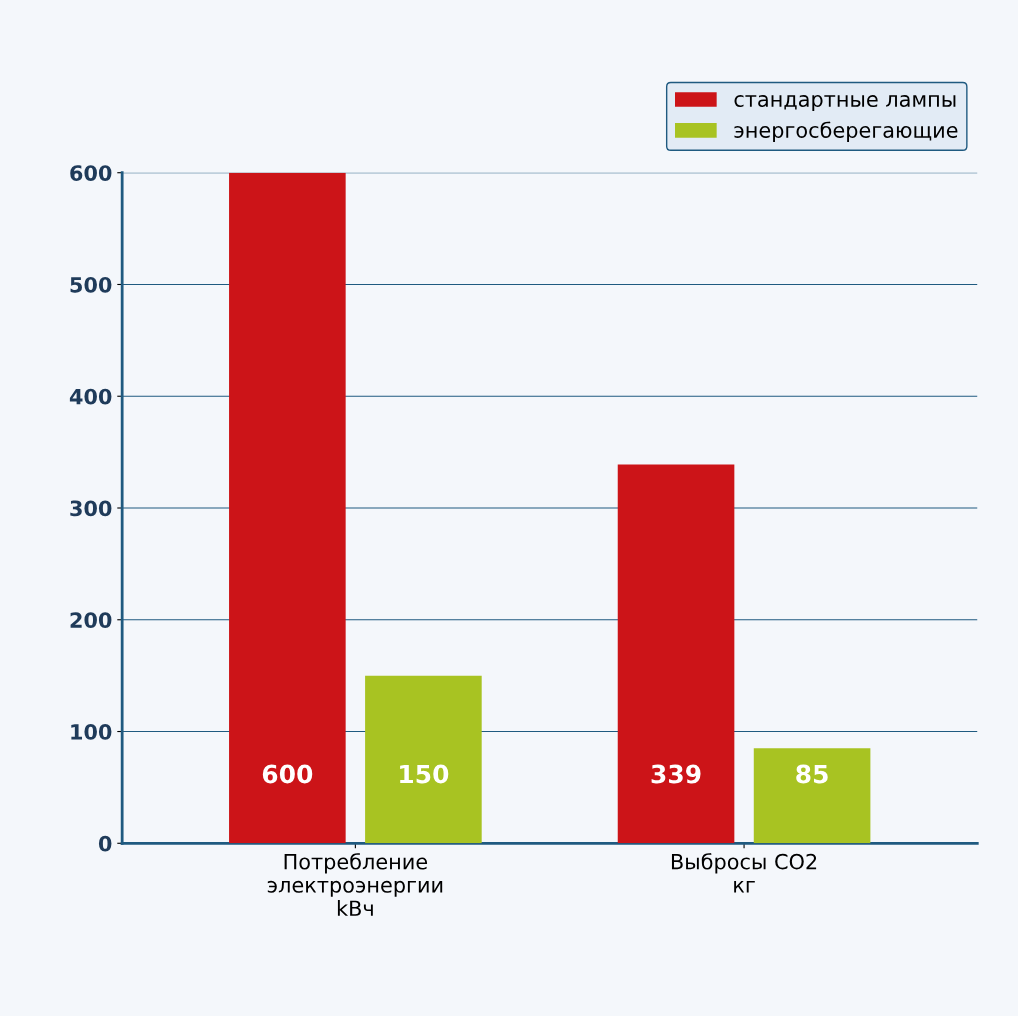  What do you see at coordinates (676, 774) in the screenshot?
I see `data-label: 339` at bounding box center [676, 774].